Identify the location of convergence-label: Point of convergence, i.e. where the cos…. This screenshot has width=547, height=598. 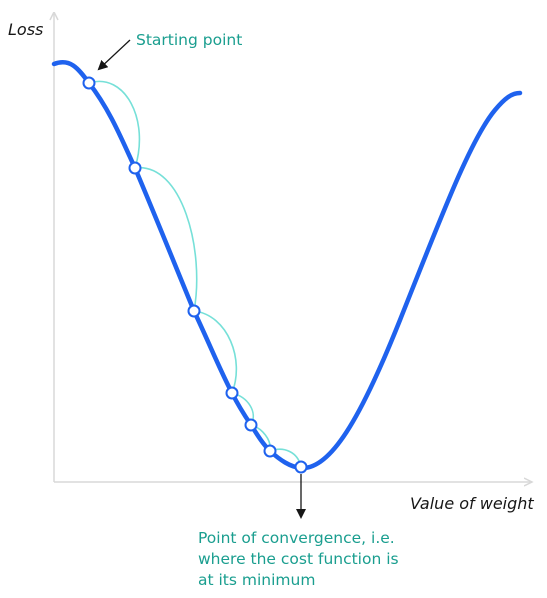
(298, 559).